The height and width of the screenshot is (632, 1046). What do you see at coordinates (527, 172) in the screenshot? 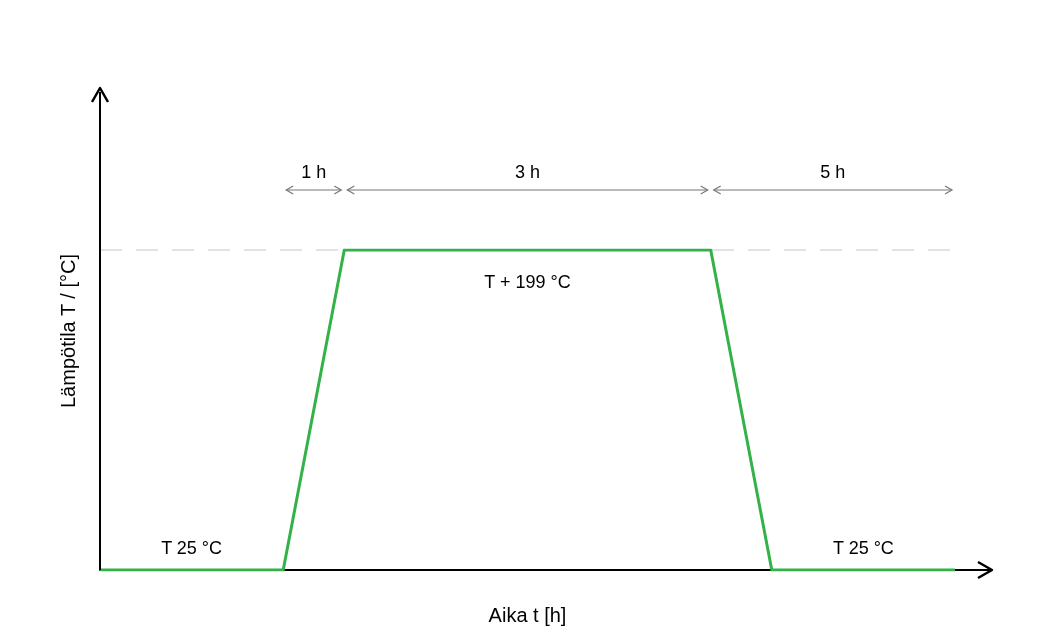
I see `text: 3 h` at bounding box center [527, 172].